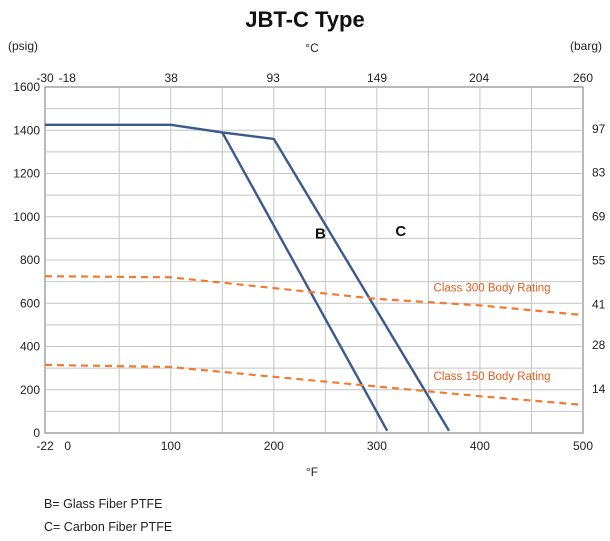 This screenshot has width=610, height=541. Describe the element at coordinates (23, 46) in the screenshot. I see `y-left-unit: (psig)` at that location.